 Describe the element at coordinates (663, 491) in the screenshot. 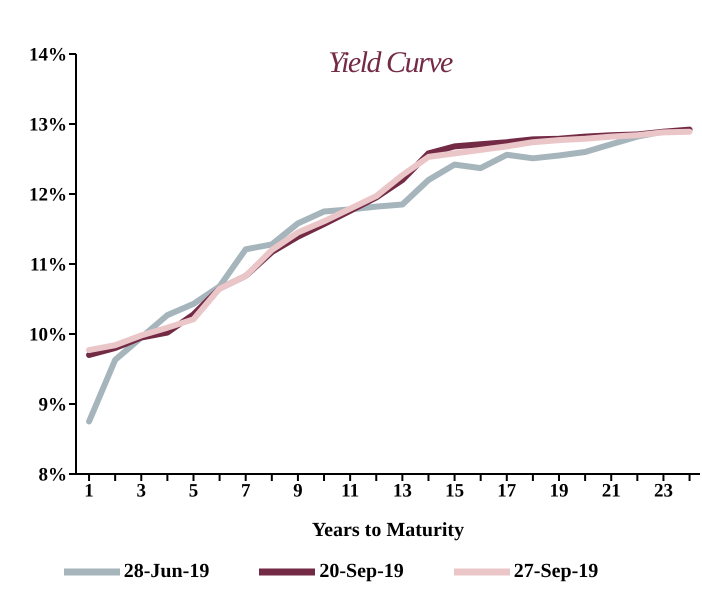

I see `x-tick-label: 23` at that location.